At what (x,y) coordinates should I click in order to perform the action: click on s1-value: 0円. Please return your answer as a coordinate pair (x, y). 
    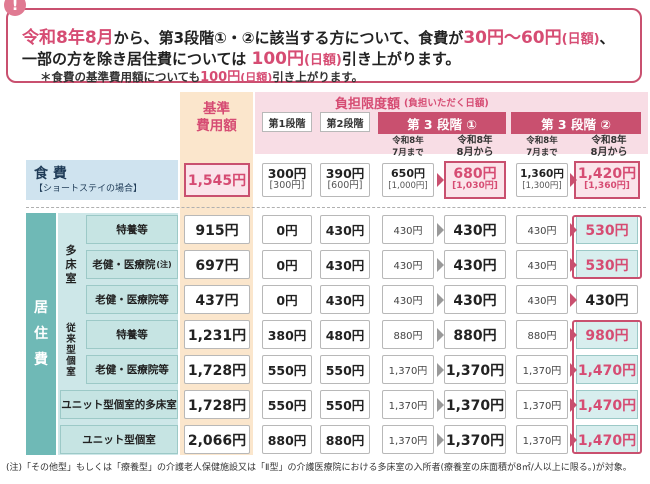
    Looking at the image, I should click on (287, 265).